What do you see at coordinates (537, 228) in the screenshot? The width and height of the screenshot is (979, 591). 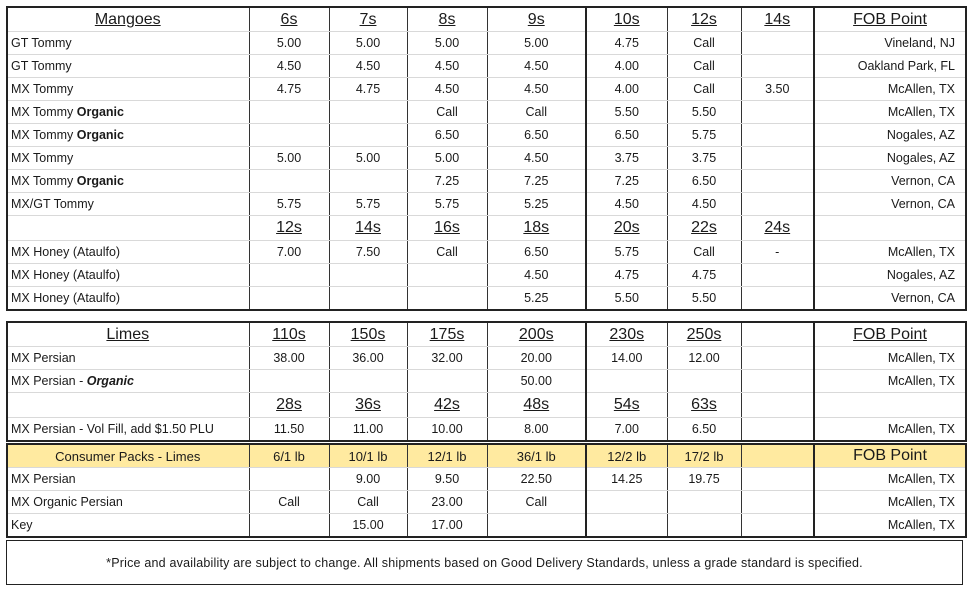 I see `size-header: 18s` at bounding box center [537, 228].